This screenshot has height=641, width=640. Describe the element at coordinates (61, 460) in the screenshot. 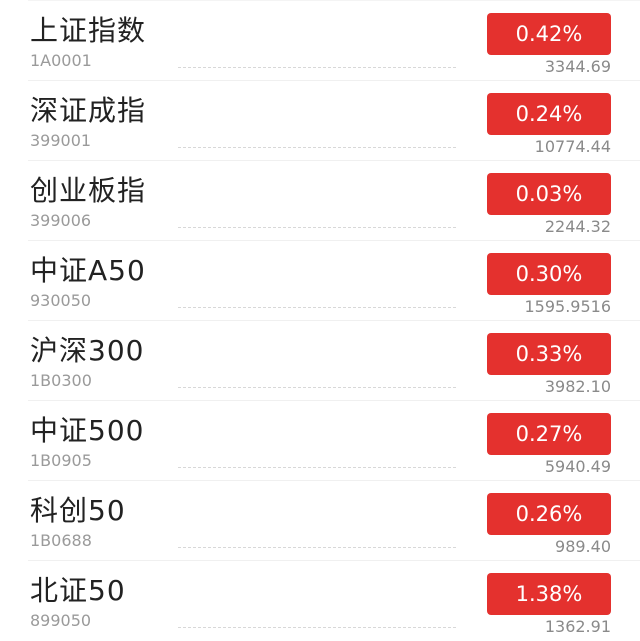

I see `index-code: 1B0905` at that location.